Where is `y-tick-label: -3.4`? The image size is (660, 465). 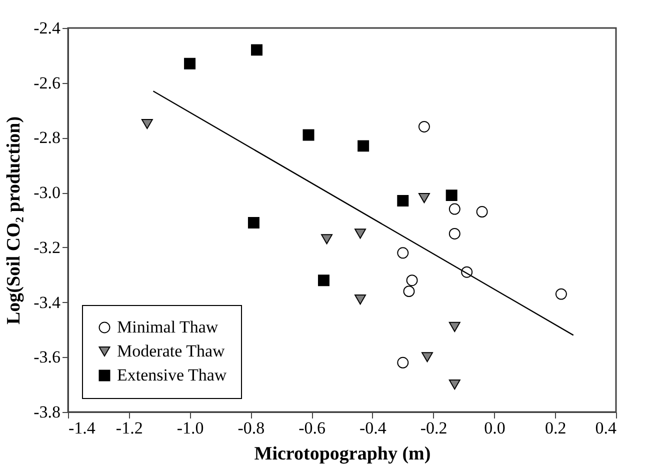
y-tick-label: -3.4 is located at coordinates (47, 302).